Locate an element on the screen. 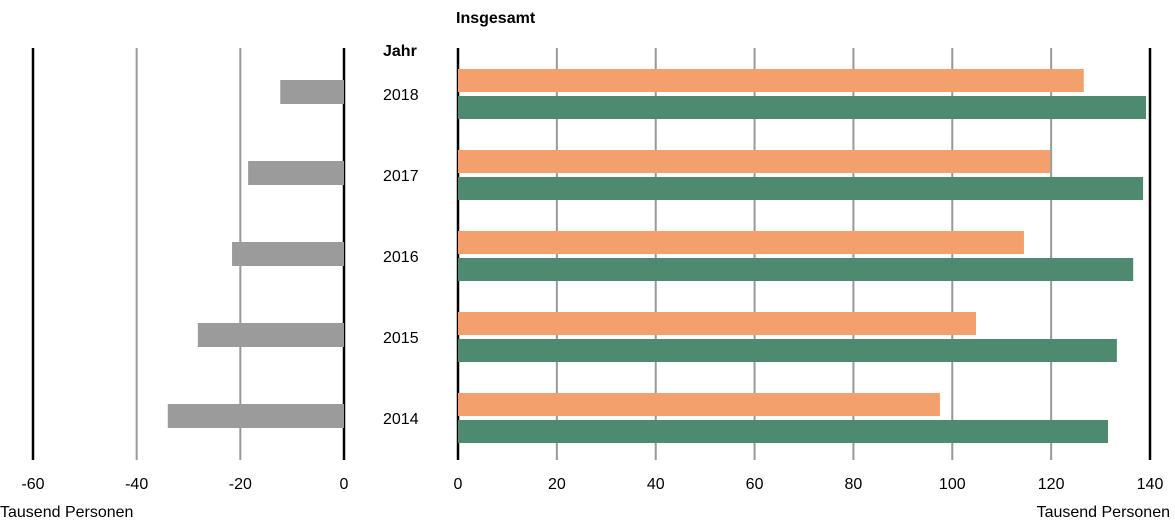 The height and width of the screenshot is (528, 1175). y-tick-label: 2014 is located at coordinates (401, 419).